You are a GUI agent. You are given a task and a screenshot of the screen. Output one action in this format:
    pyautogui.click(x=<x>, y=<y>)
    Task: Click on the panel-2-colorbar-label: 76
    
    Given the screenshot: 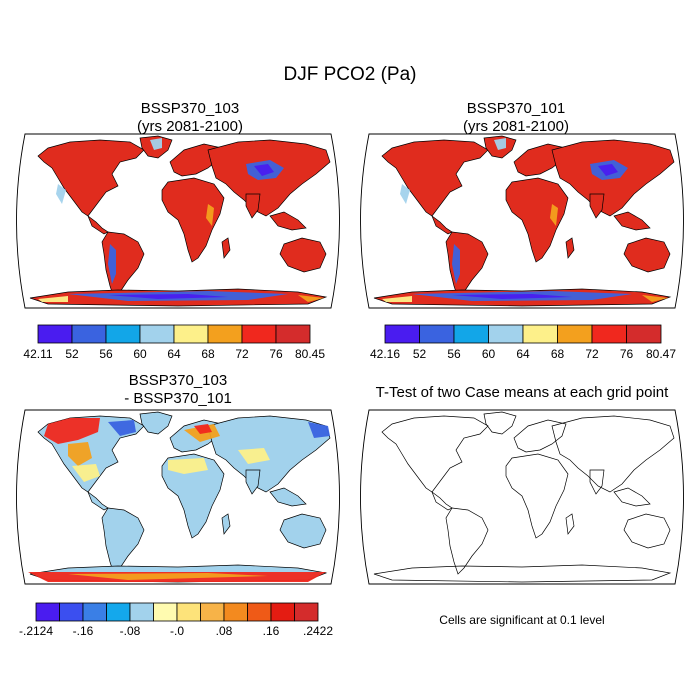 What is the action you would take?
    pyautogui.click(x=626, y=354)
    